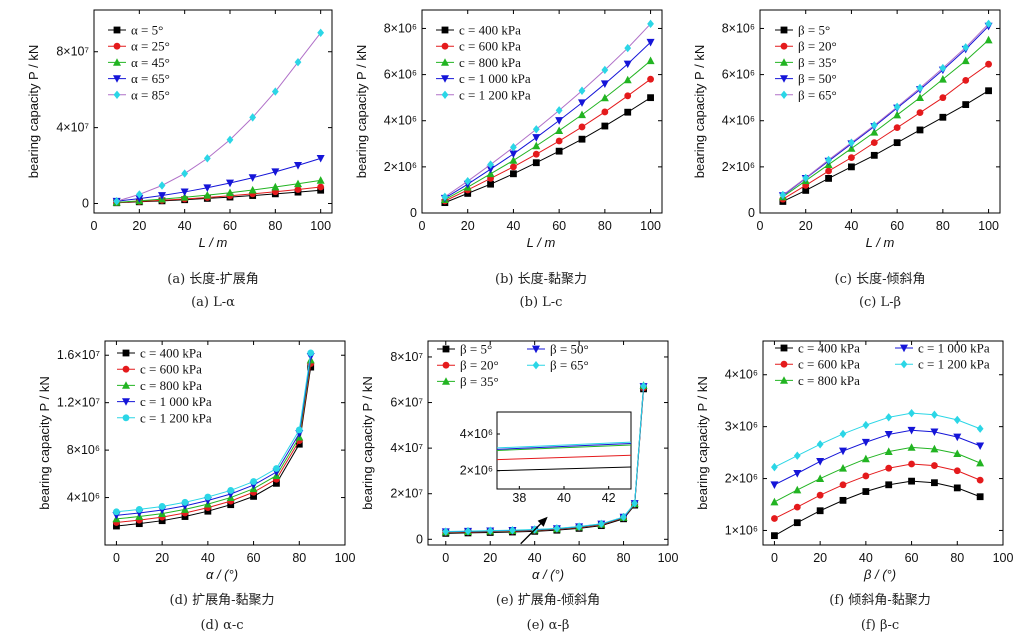 This screenshot has height=643, width=1030. I want to click on plot-frame, so click(225, 443).